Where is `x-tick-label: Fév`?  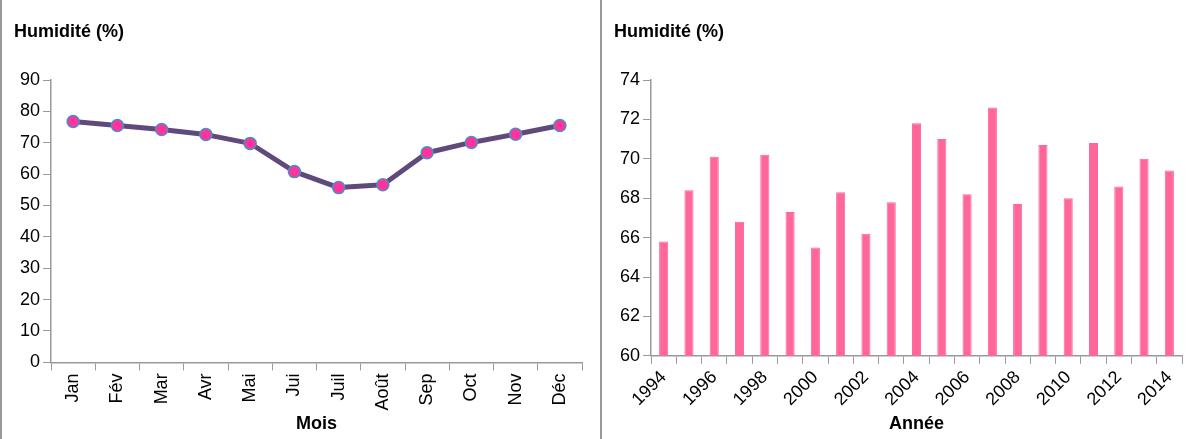
x-tick-label: Fév is located at coordinates (116, 388).